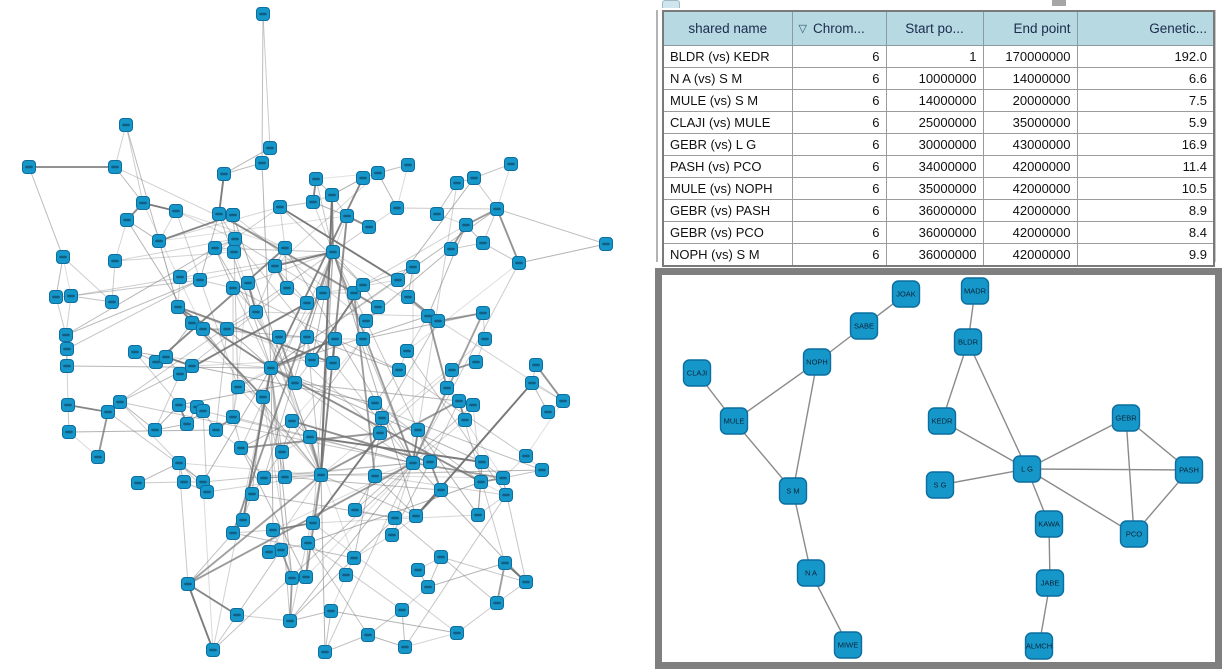 This screenshot has height=669, width=1222. What do you see at coordinates (938, 100) in the screenshot?
I see `table-row: MULE (vs) S M 6 14000000 20000000 7.5` at bounding box center [938, 100].